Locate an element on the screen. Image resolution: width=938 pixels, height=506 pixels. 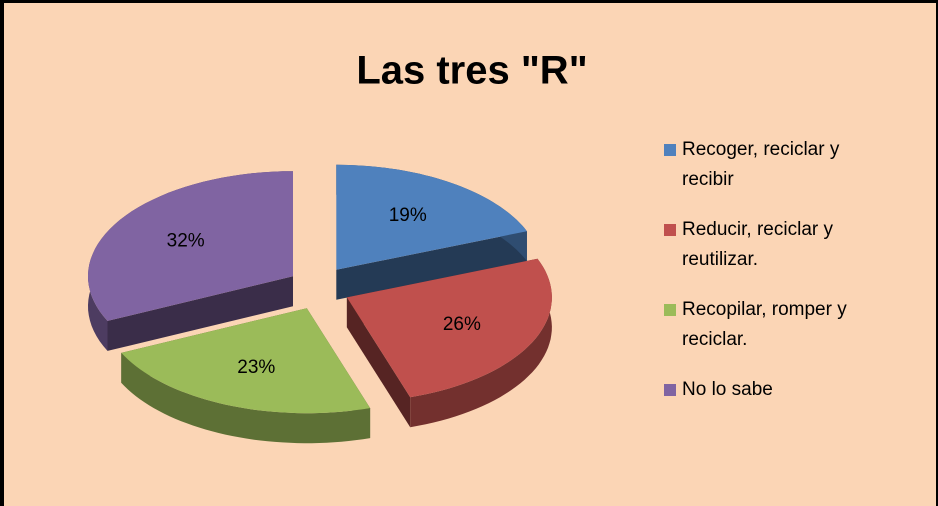
data-label: 26% is located at coordinates (462, 324).